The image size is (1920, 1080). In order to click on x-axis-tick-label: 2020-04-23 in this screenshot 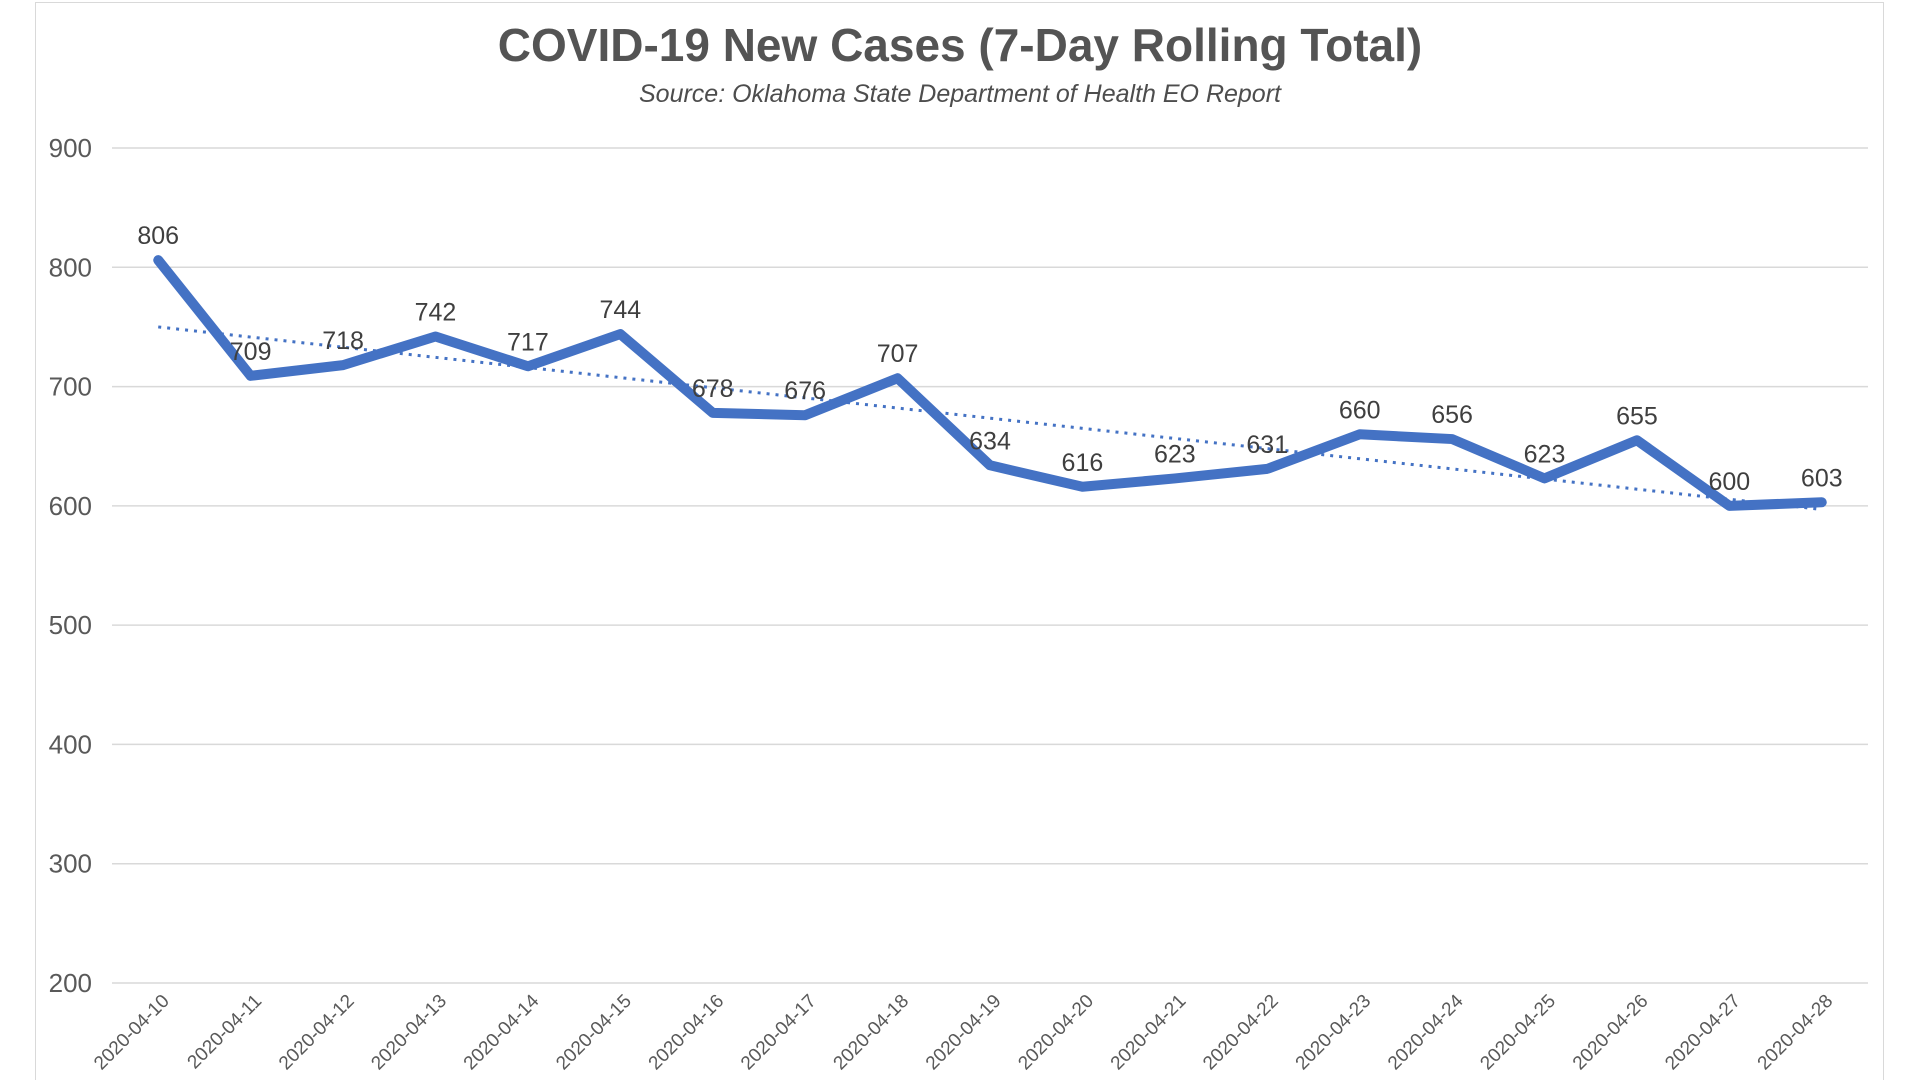, I will do `click(1334, 1033)`.